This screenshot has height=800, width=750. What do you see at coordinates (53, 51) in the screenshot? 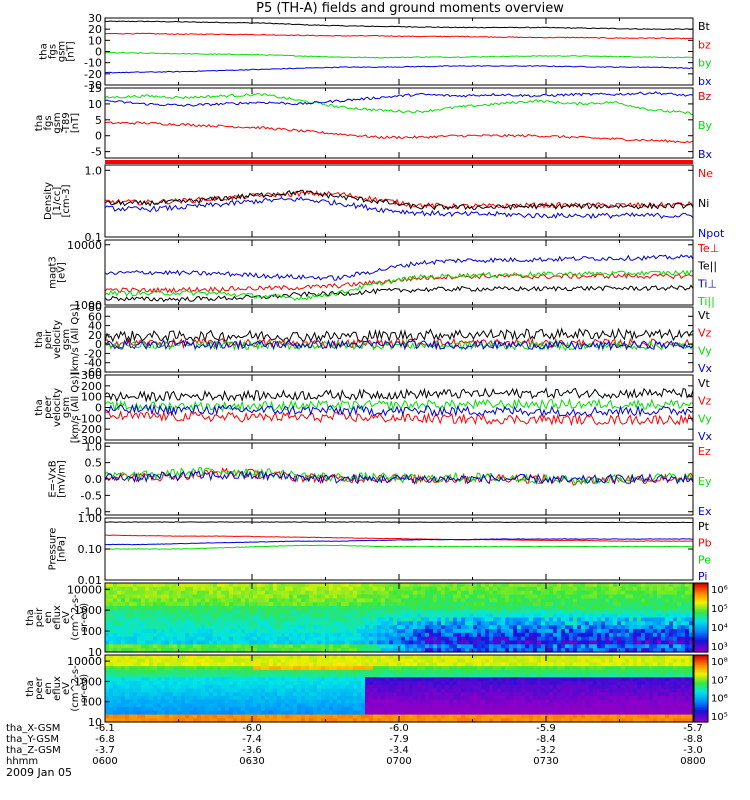
I see `y-axis-label-line: fgs` at bounding box center [53, 51].